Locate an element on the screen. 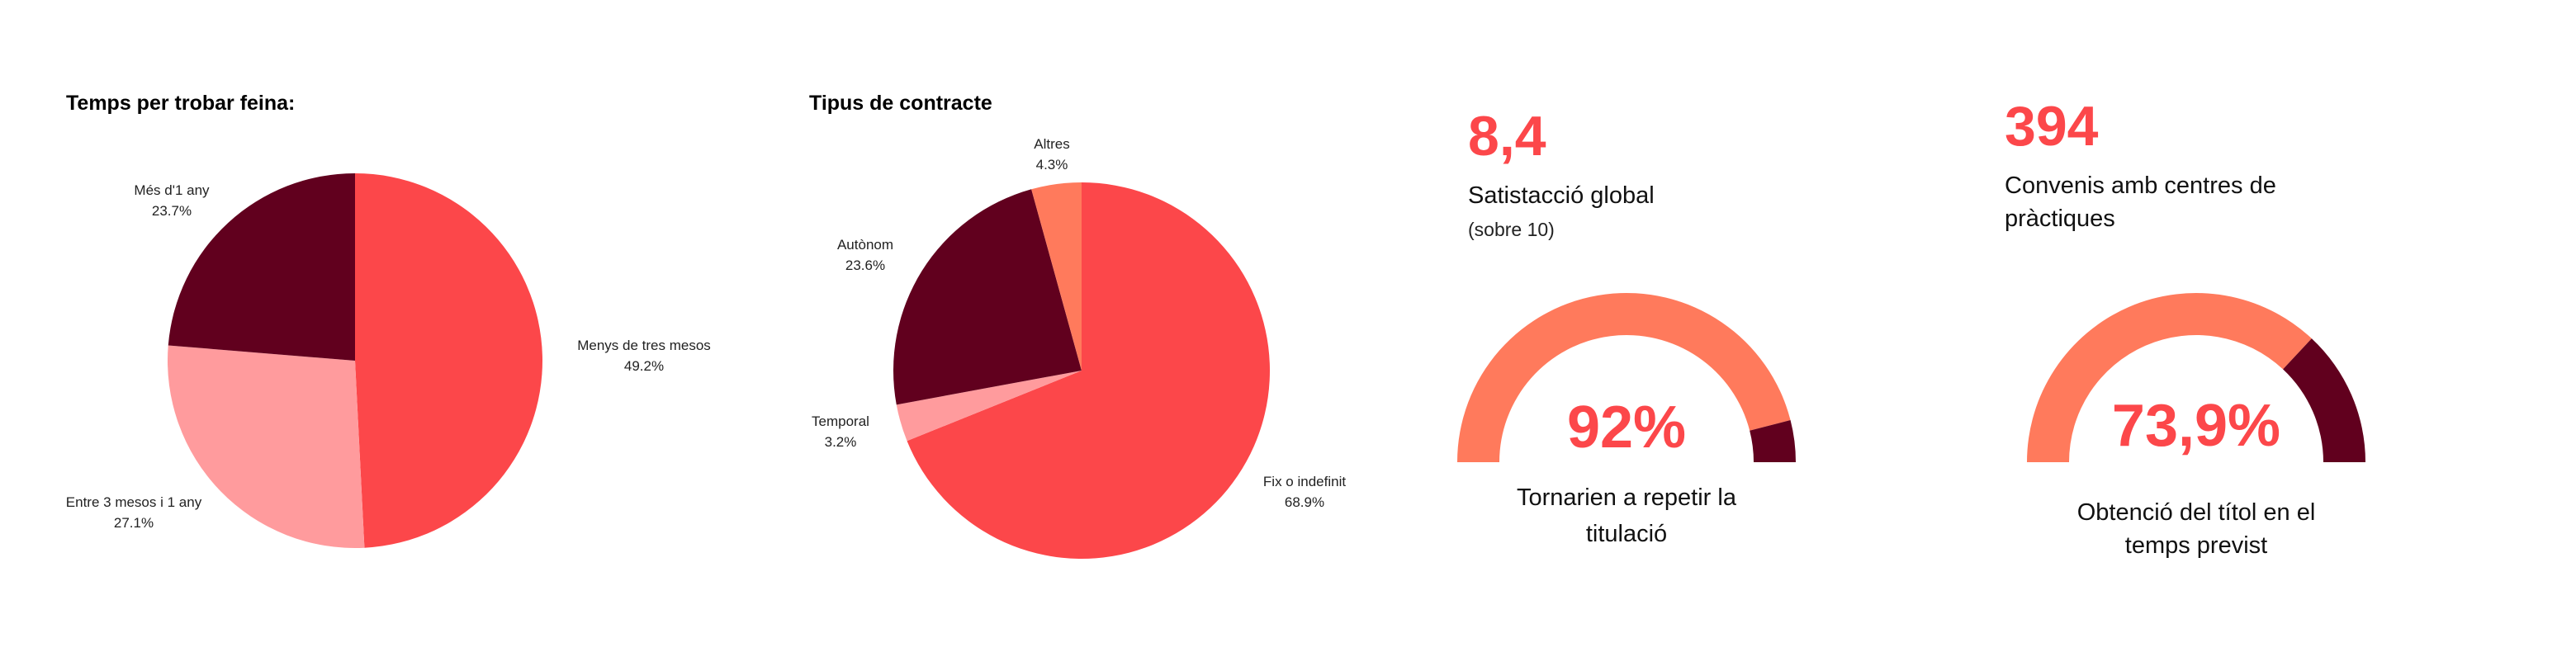  kpi-value: 394 is located at coordinates (2052, 126).